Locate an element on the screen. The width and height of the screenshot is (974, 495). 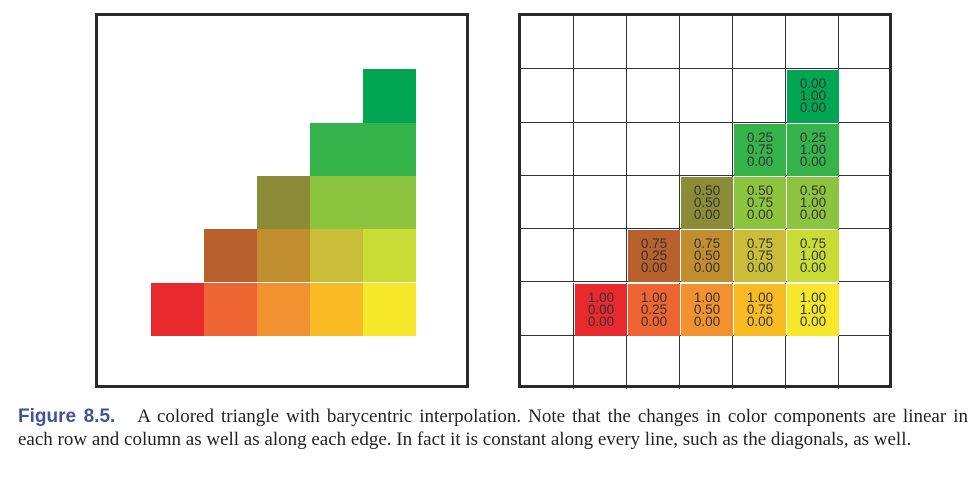
value-cell: 1.00 0.25 0.00 is located at coordinates (654, 309).